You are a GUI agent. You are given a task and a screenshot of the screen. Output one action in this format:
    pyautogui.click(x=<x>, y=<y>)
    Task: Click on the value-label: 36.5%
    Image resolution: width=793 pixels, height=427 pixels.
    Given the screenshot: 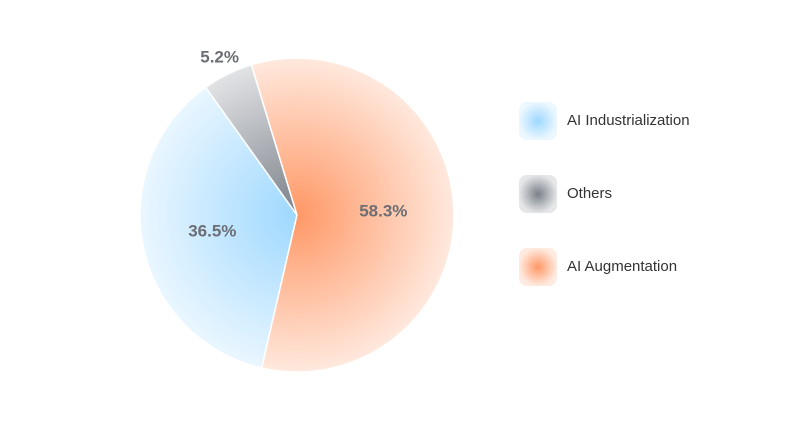 What is the action you would take?
    pyautogui.click(x=212, y=230)
    